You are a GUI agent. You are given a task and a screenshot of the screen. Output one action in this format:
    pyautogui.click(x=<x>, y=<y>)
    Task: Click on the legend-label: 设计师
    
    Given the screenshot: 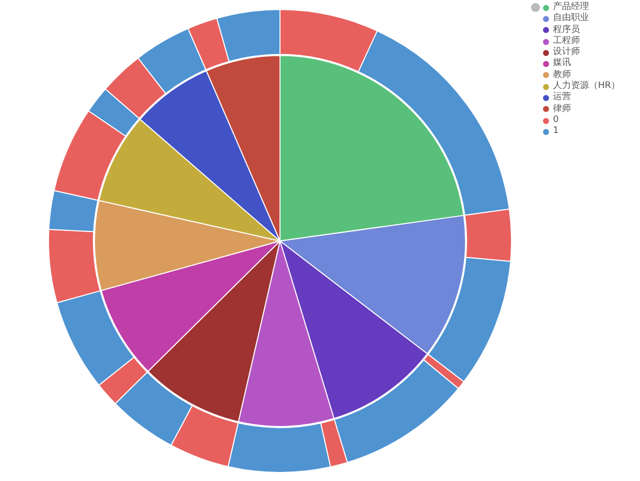 What is the action you would take?
    pyautogui.click(x=566, y=52)
    